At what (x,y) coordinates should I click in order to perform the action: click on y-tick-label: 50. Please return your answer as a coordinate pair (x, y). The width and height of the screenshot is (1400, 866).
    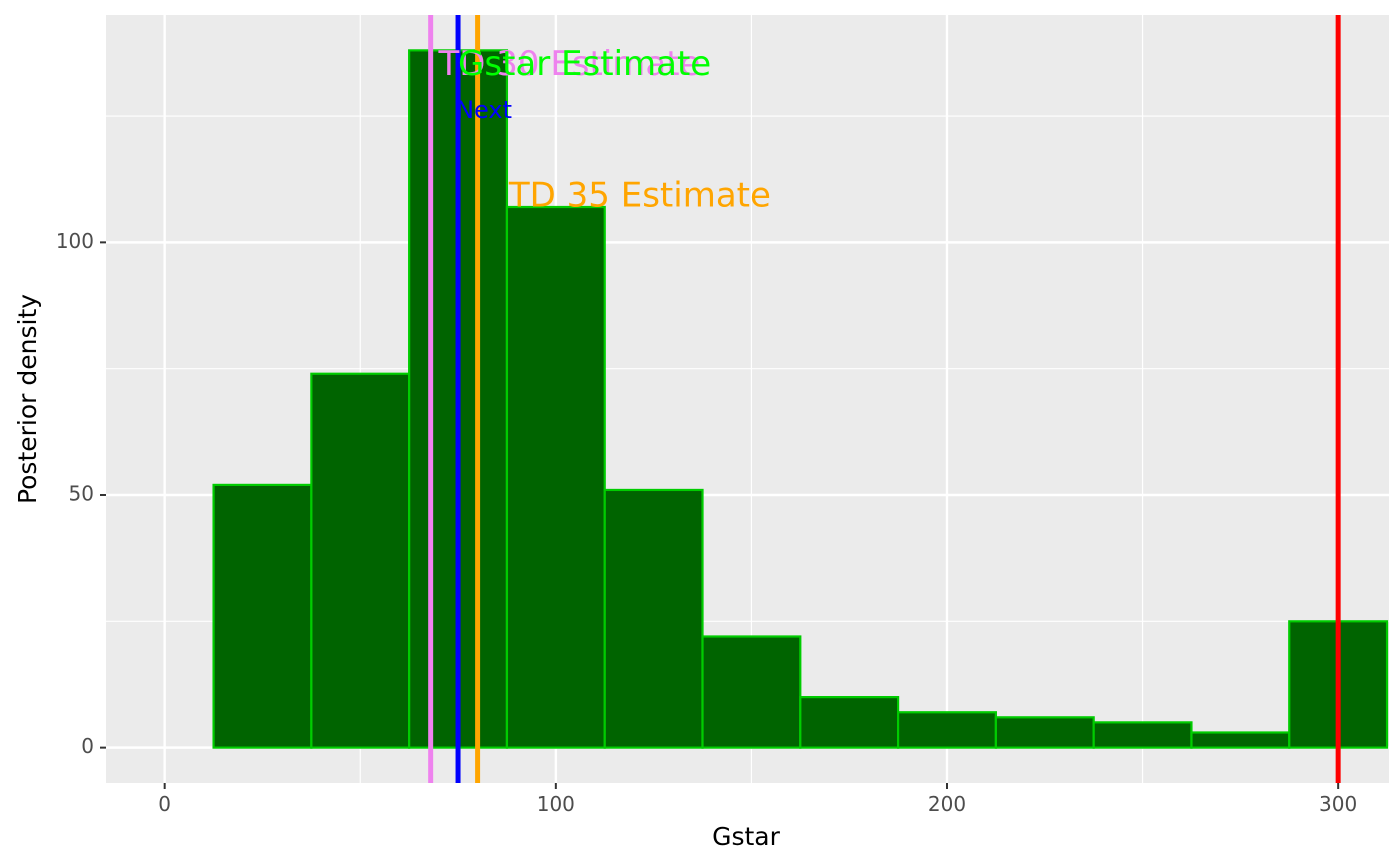
    Looking at the image, I should click on (81, 494).